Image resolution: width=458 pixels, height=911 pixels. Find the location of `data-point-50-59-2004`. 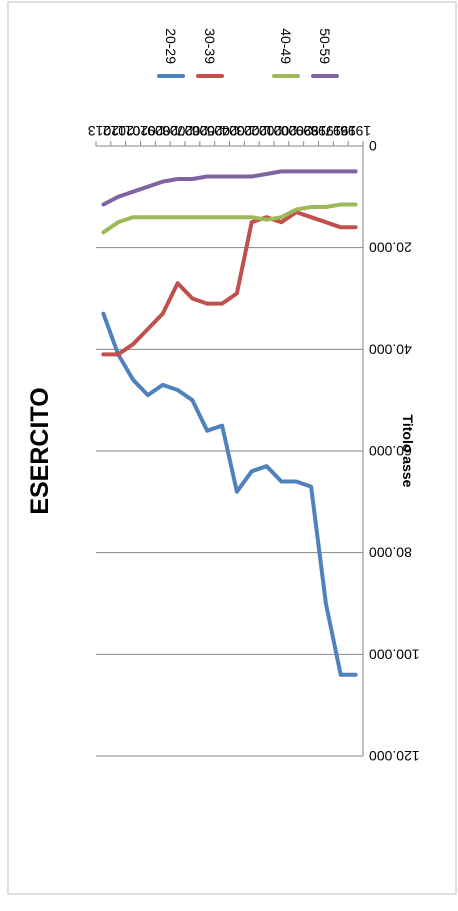

data-point-50-59-2004 is located at coordinates (236, 176).